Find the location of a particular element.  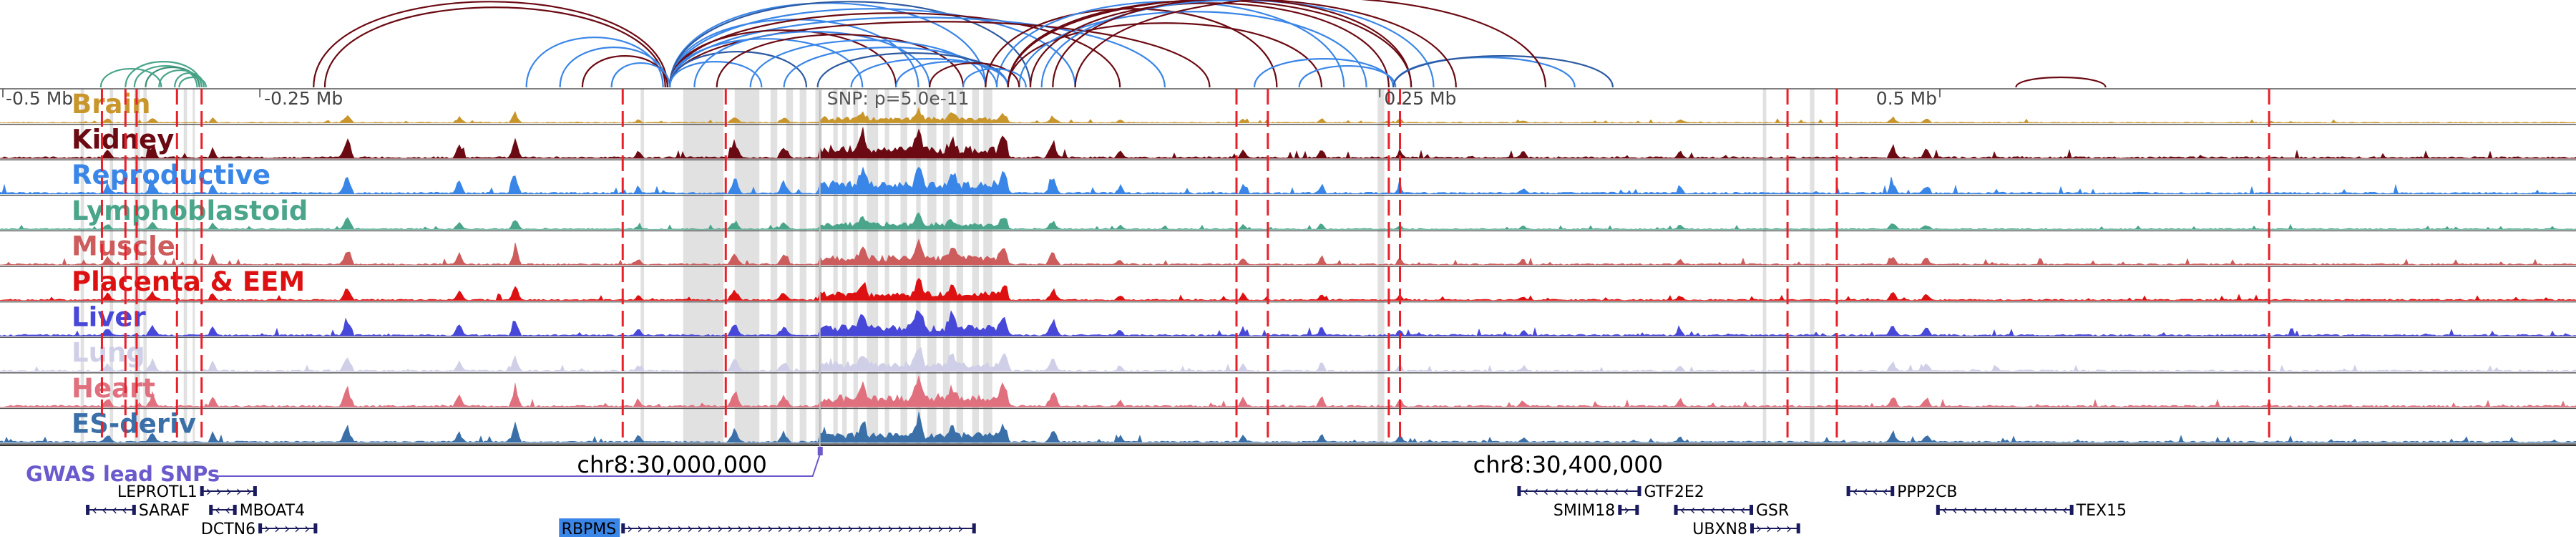

gene-mboat4: ‹ ‹ MBOAT4 is located at coordinates (257, 510).